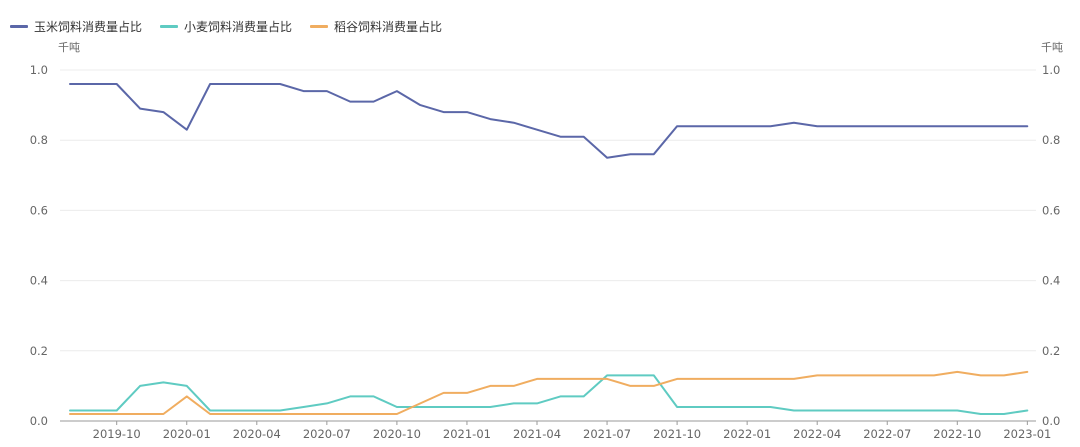 This screenshot has width=1080, height=447. What do you see at coordinates (319, 26) in the screenshot?
I see `legend-swatch-rice` at bounding box center [319, 26].